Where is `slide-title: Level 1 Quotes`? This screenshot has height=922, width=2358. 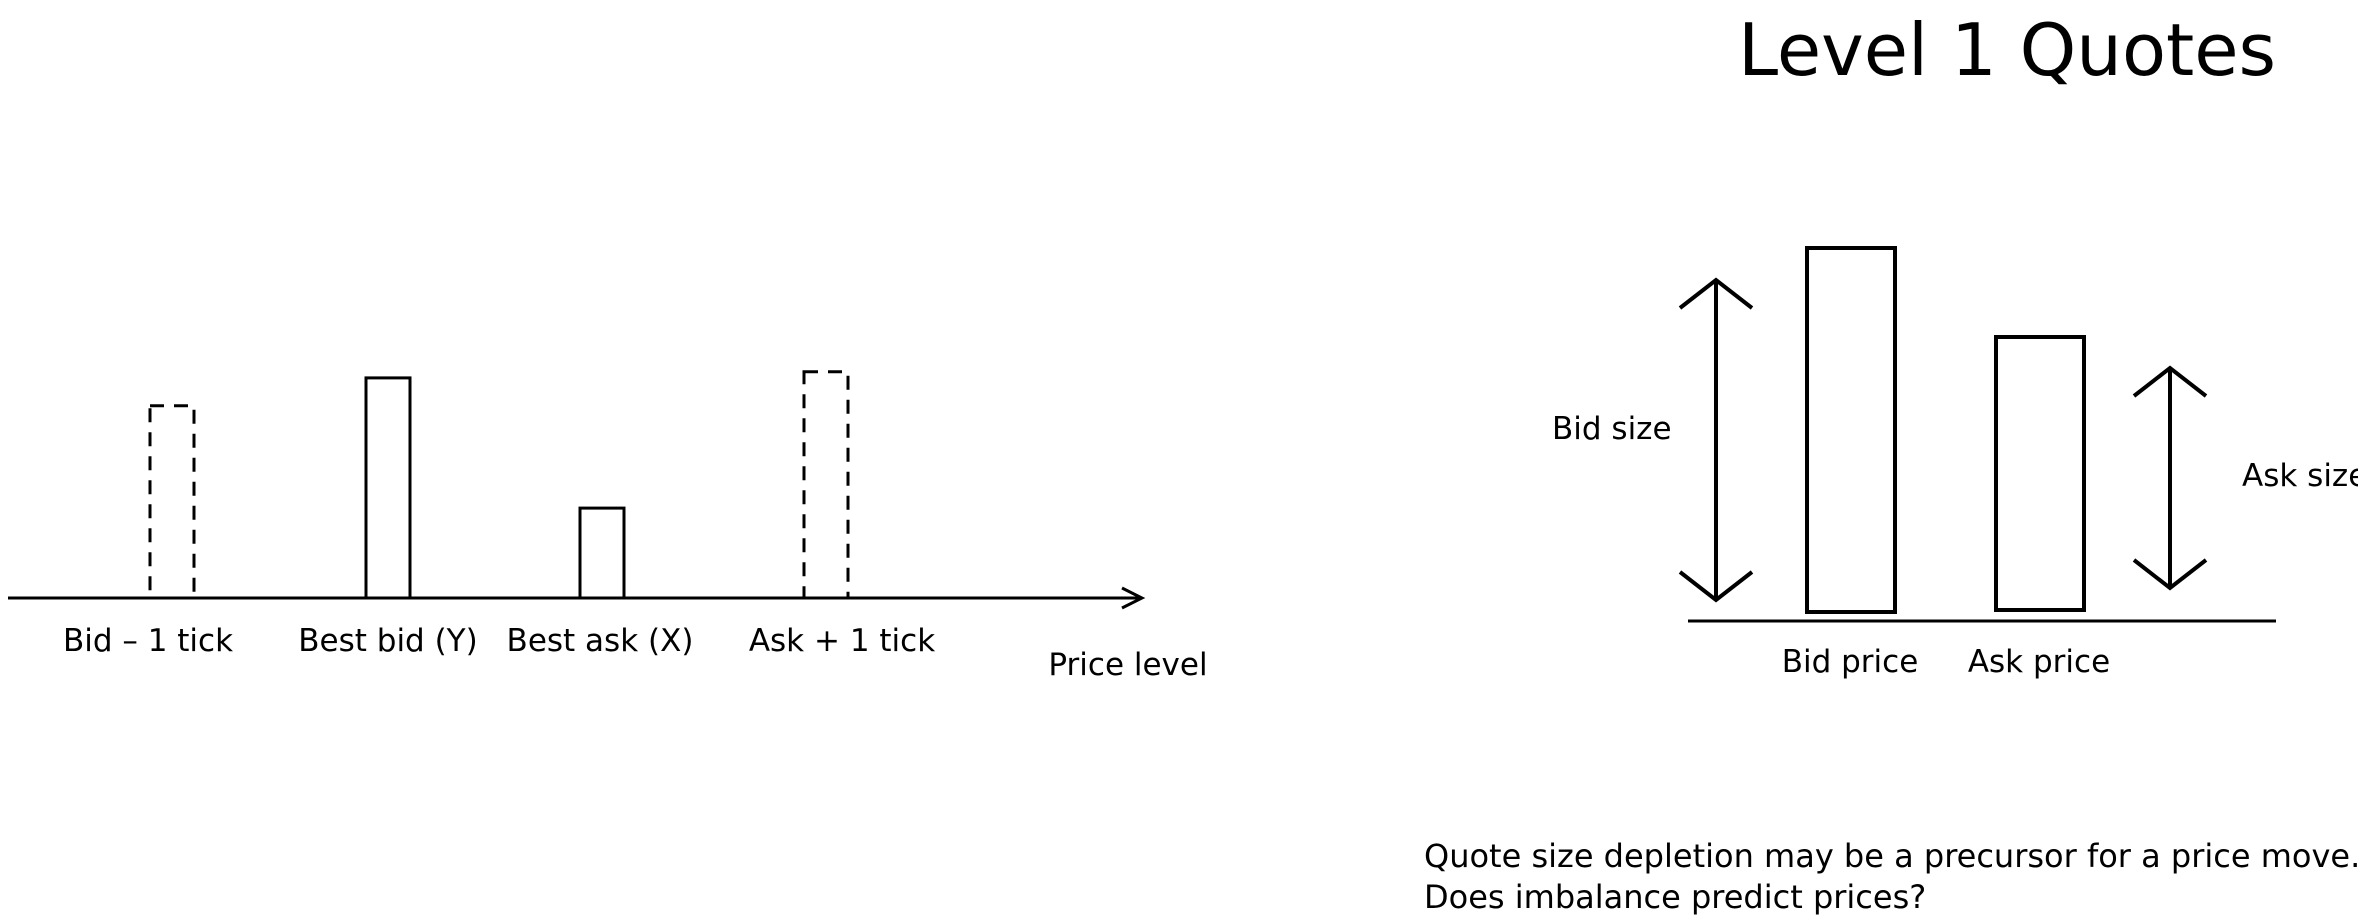 slide-title: Level 1 Quotes is located at coordinates (2007, 50).